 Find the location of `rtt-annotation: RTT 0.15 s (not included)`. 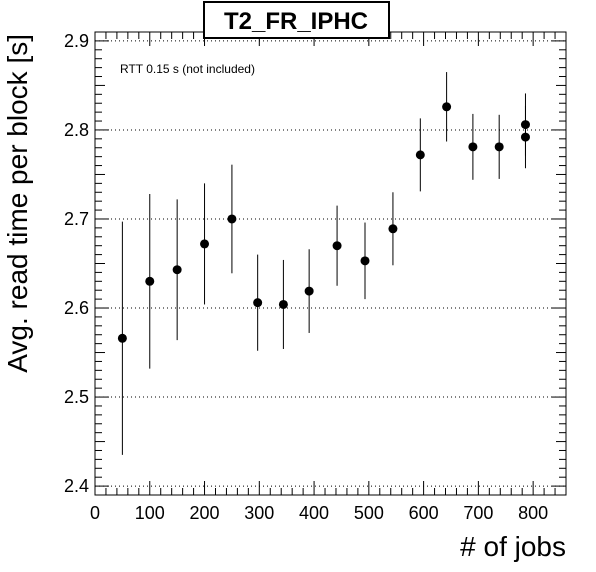

rtt-annotation: RTT 0.15 s (not included) is located at coordinates (187, 69).